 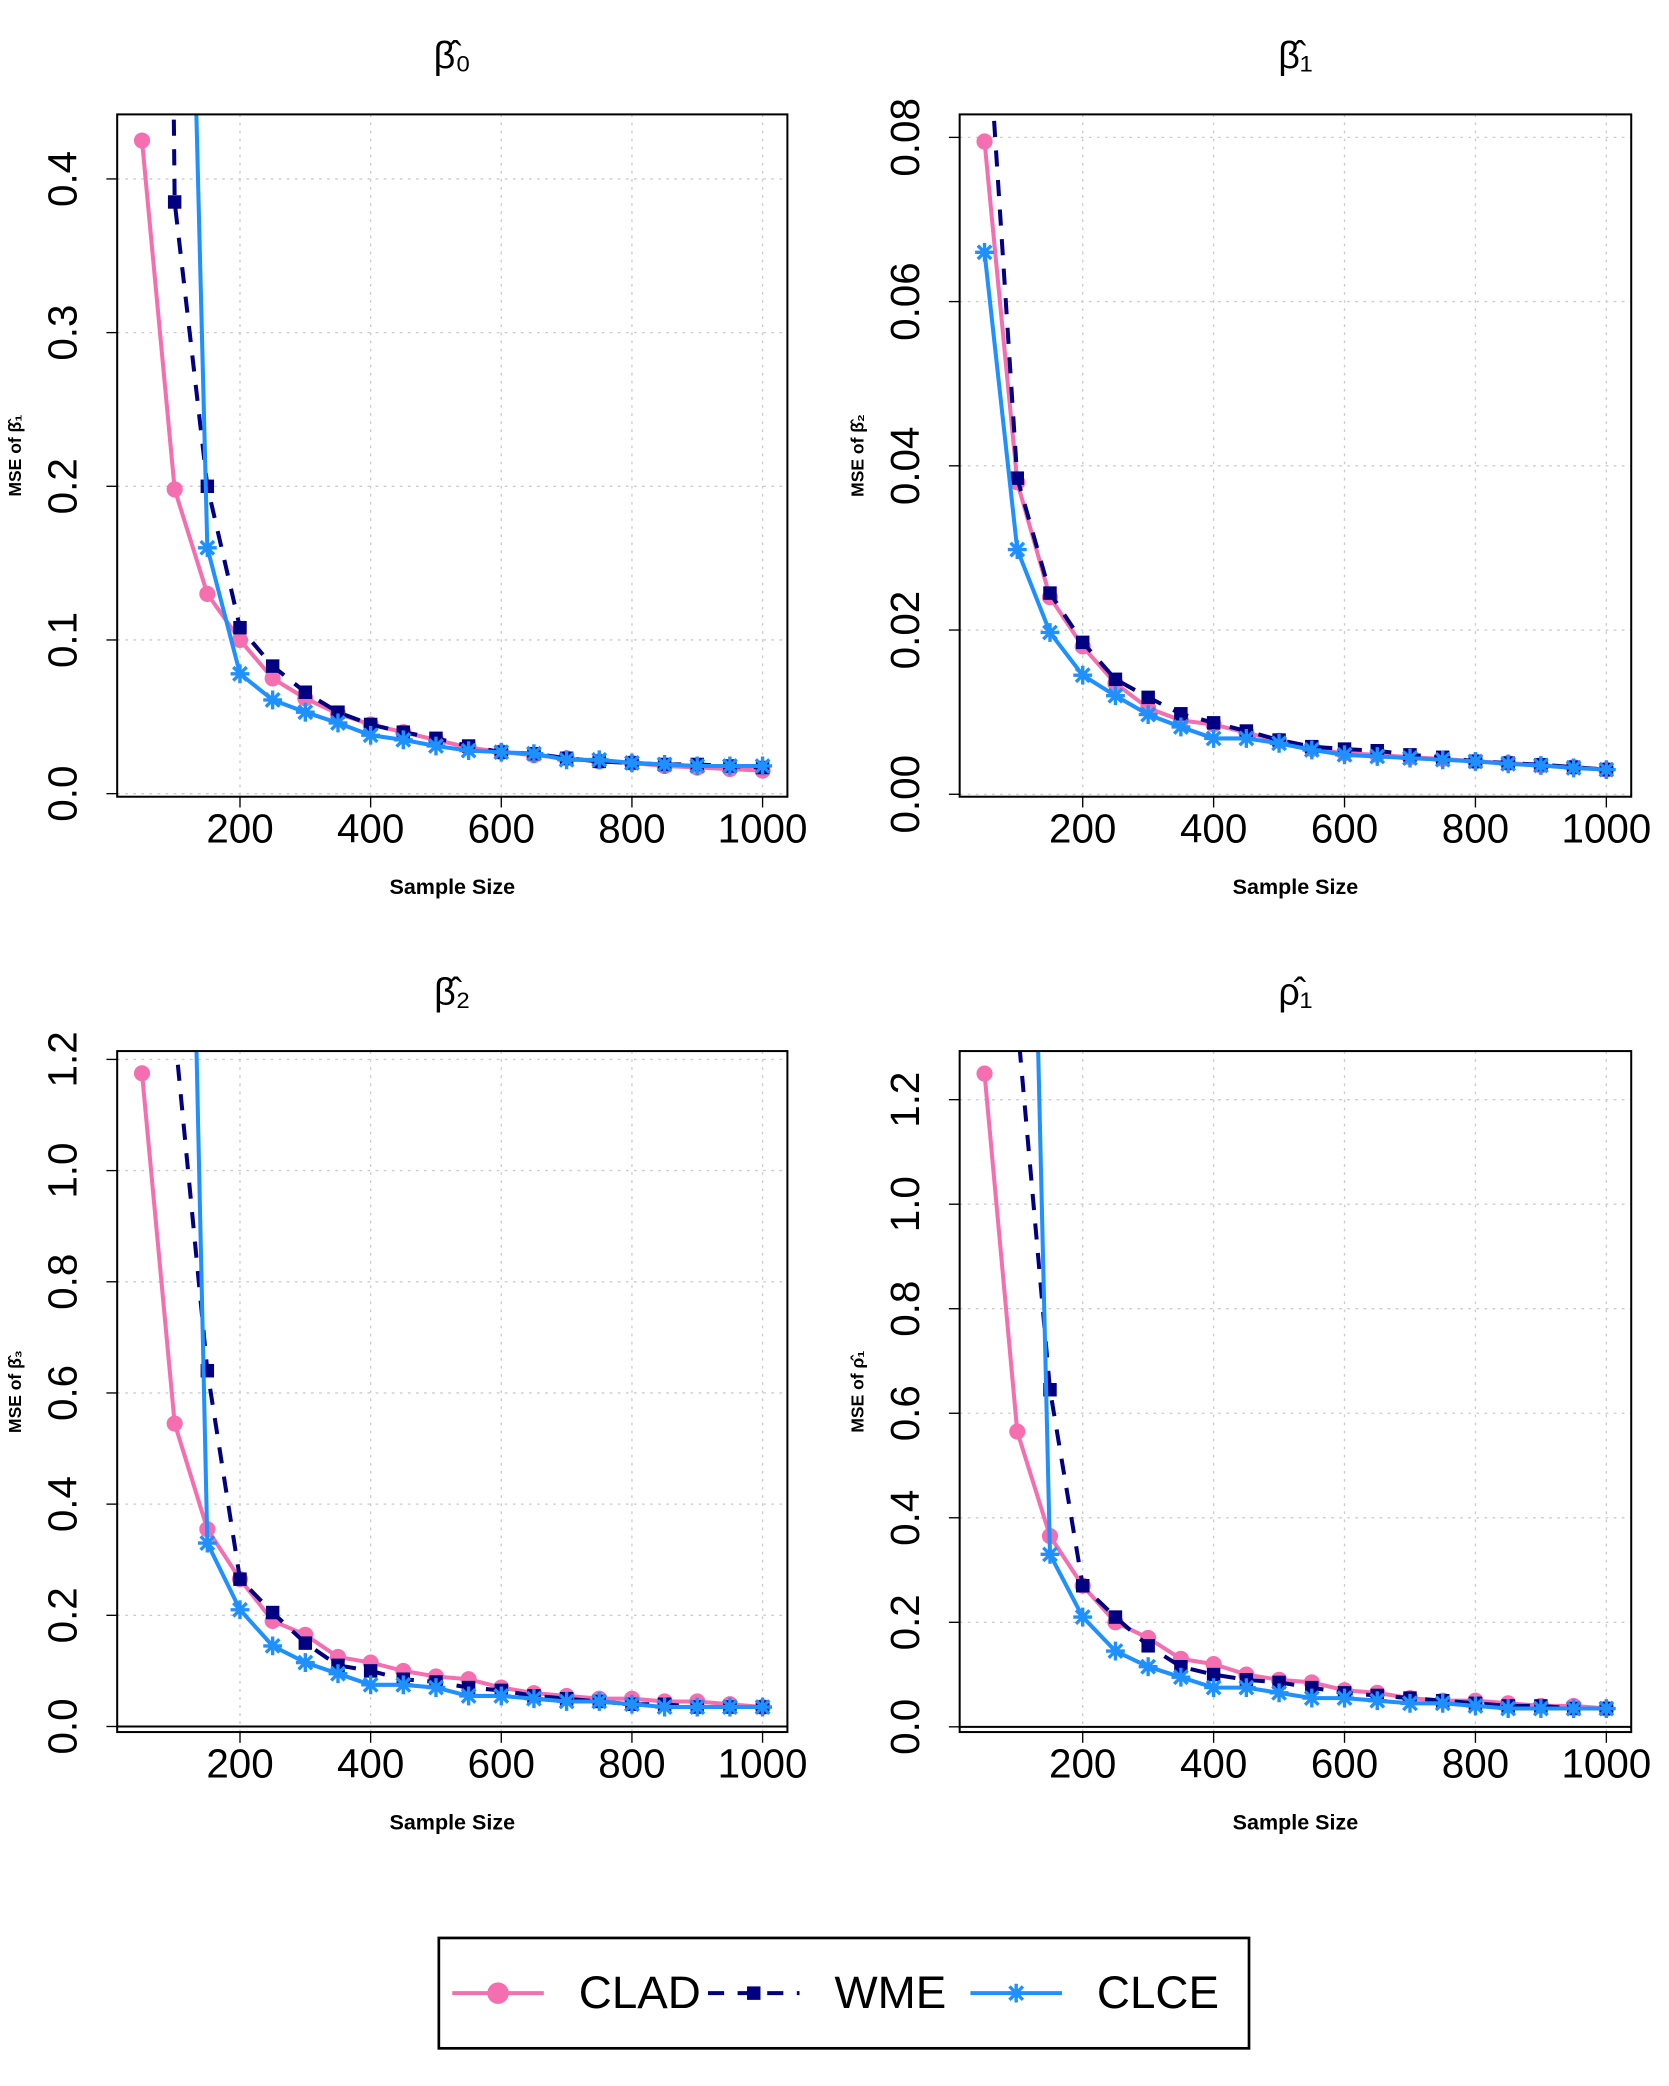 What do you see at coordinates (452, 55) in the screenshot?
I see `chart-title: β̂₀` at bounding box center [452, 55].